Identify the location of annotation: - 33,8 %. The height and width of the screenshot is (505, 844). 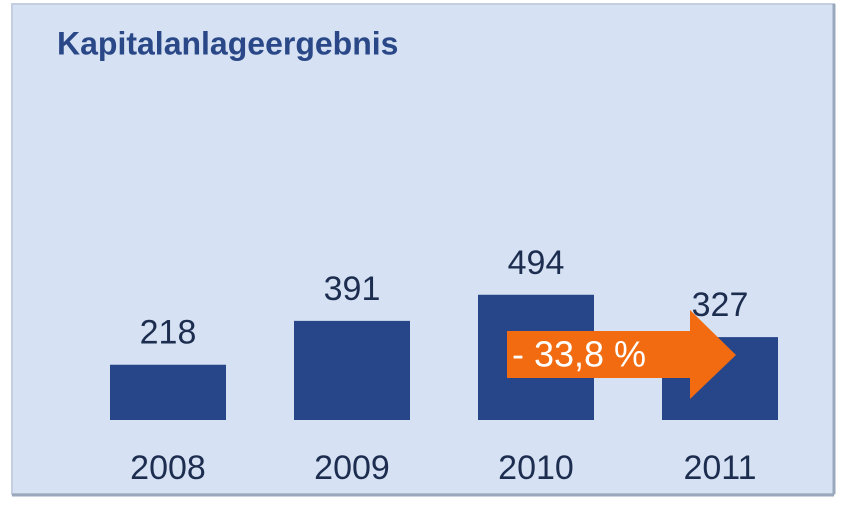
(579, 354).